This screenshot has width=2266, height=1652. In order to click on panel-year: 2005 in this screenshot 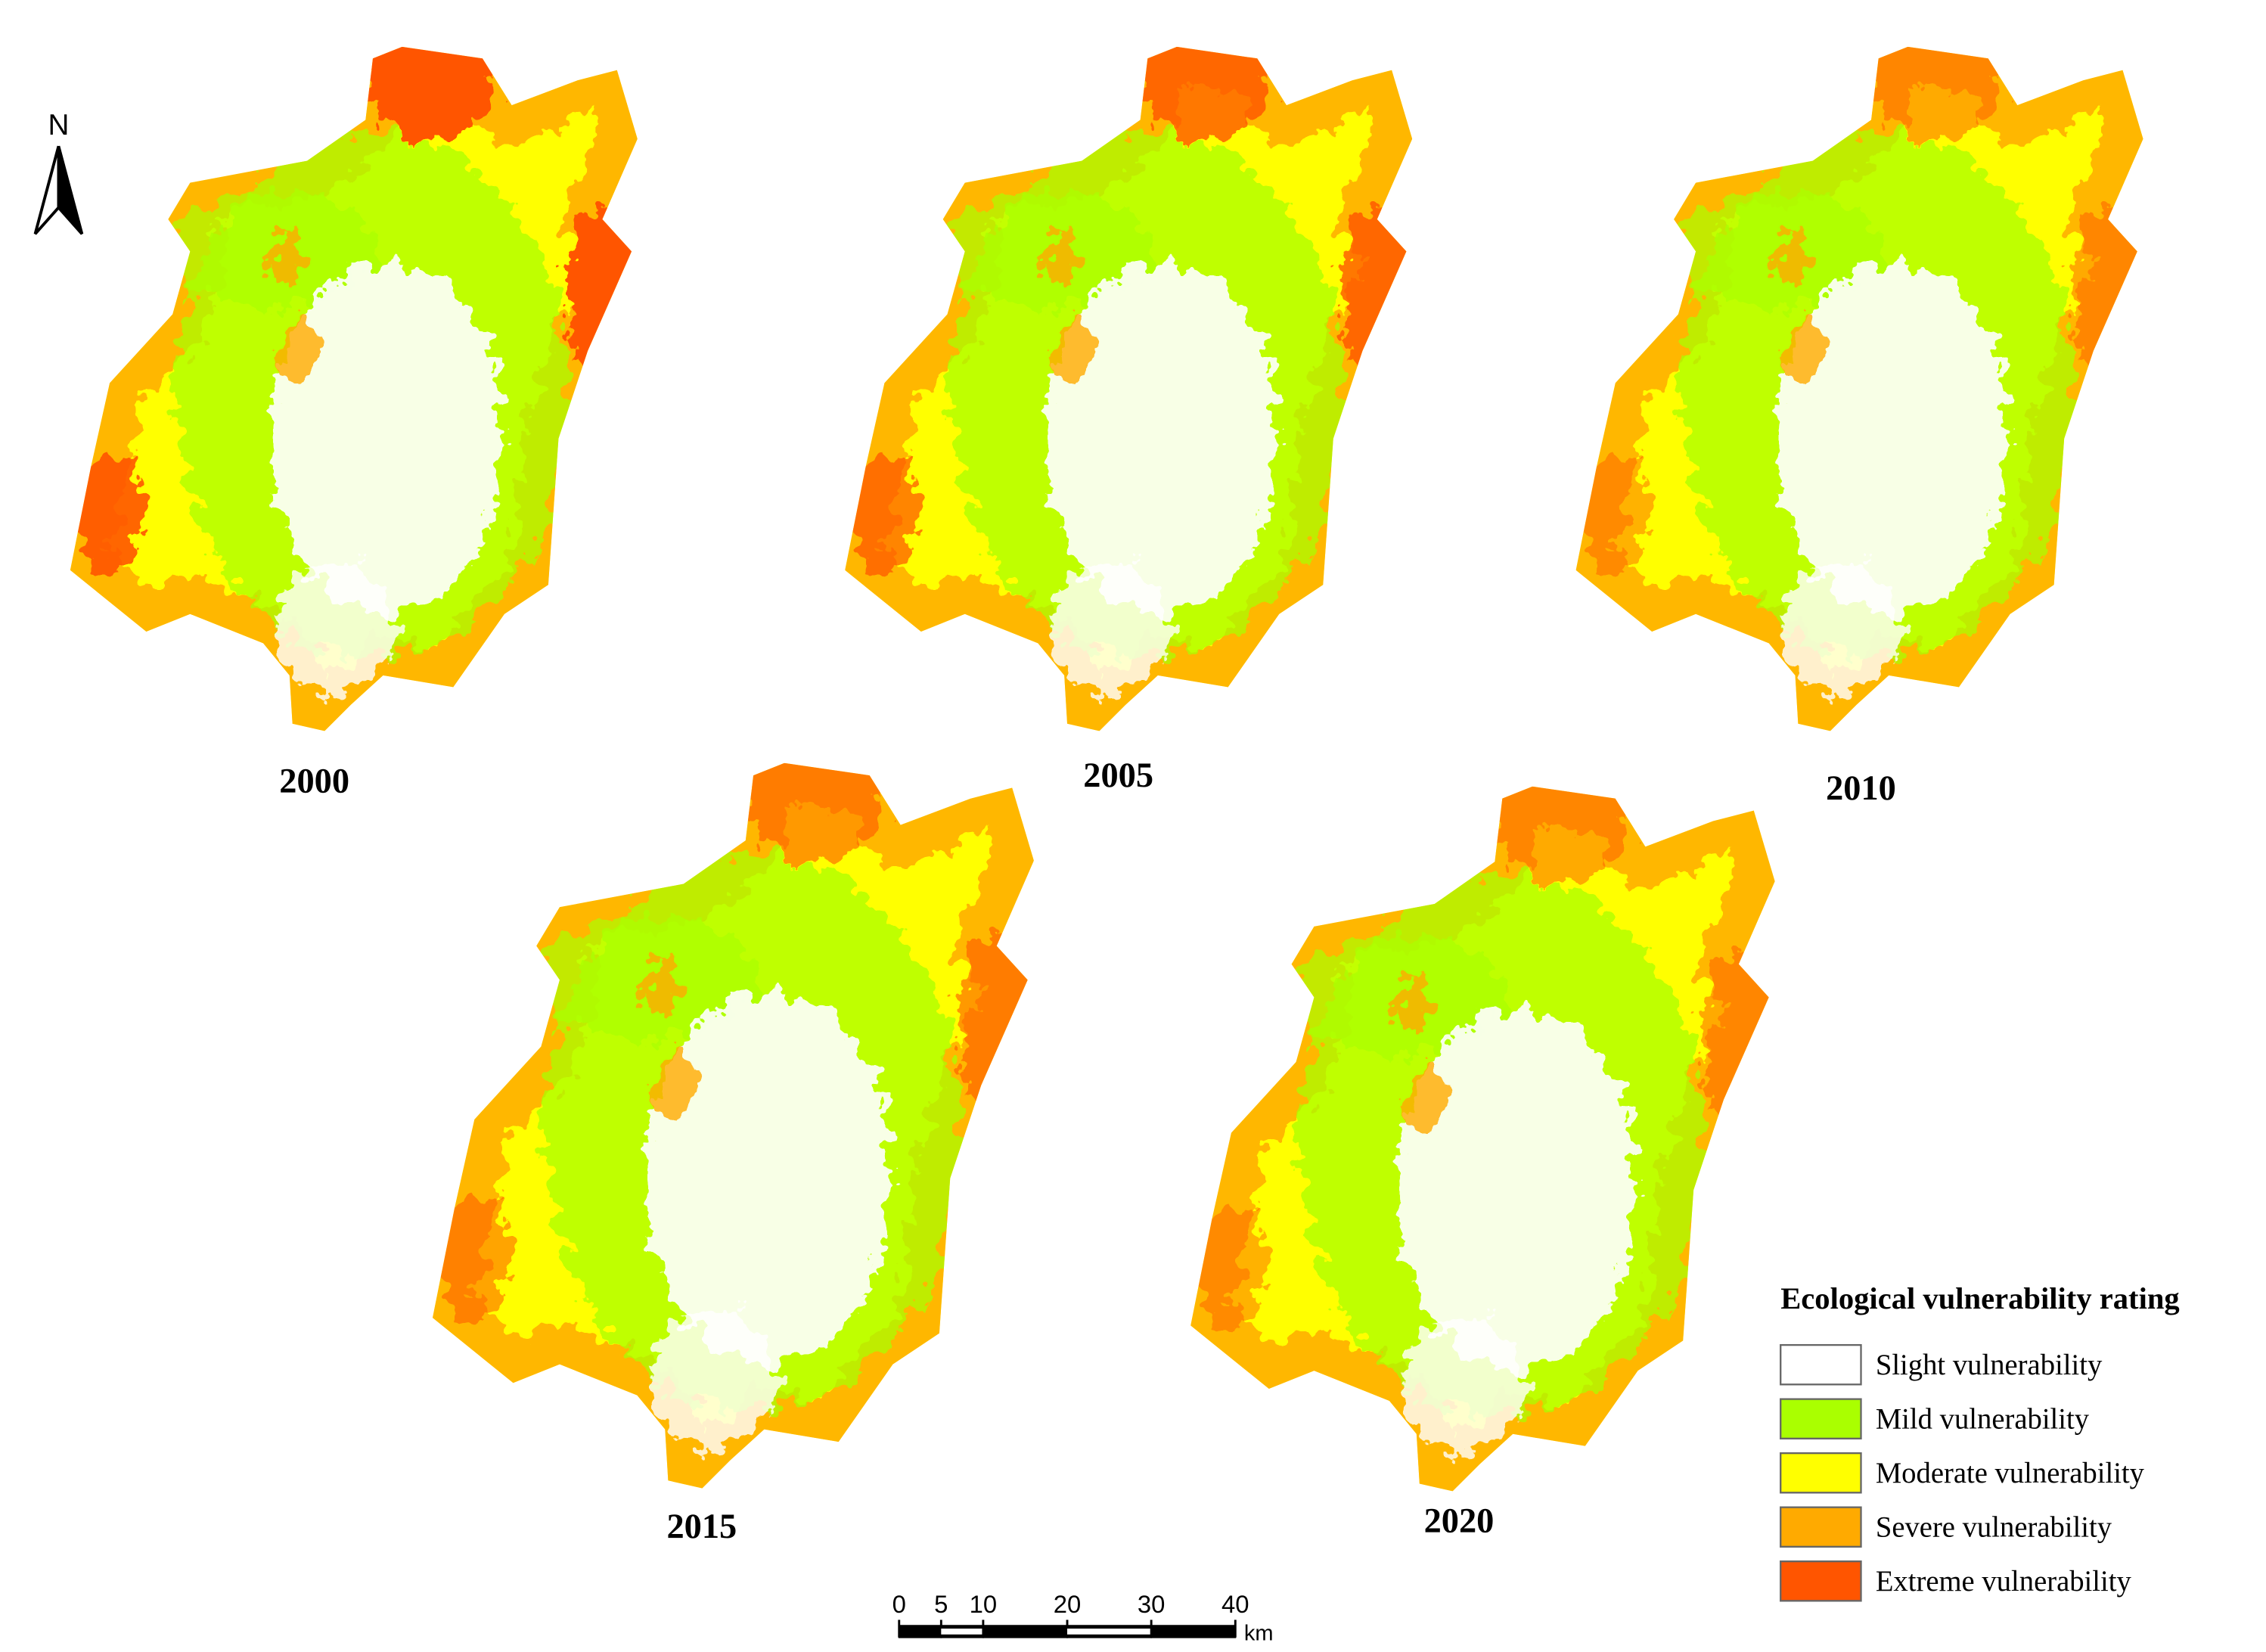, I will do `click(1118, 775)`.